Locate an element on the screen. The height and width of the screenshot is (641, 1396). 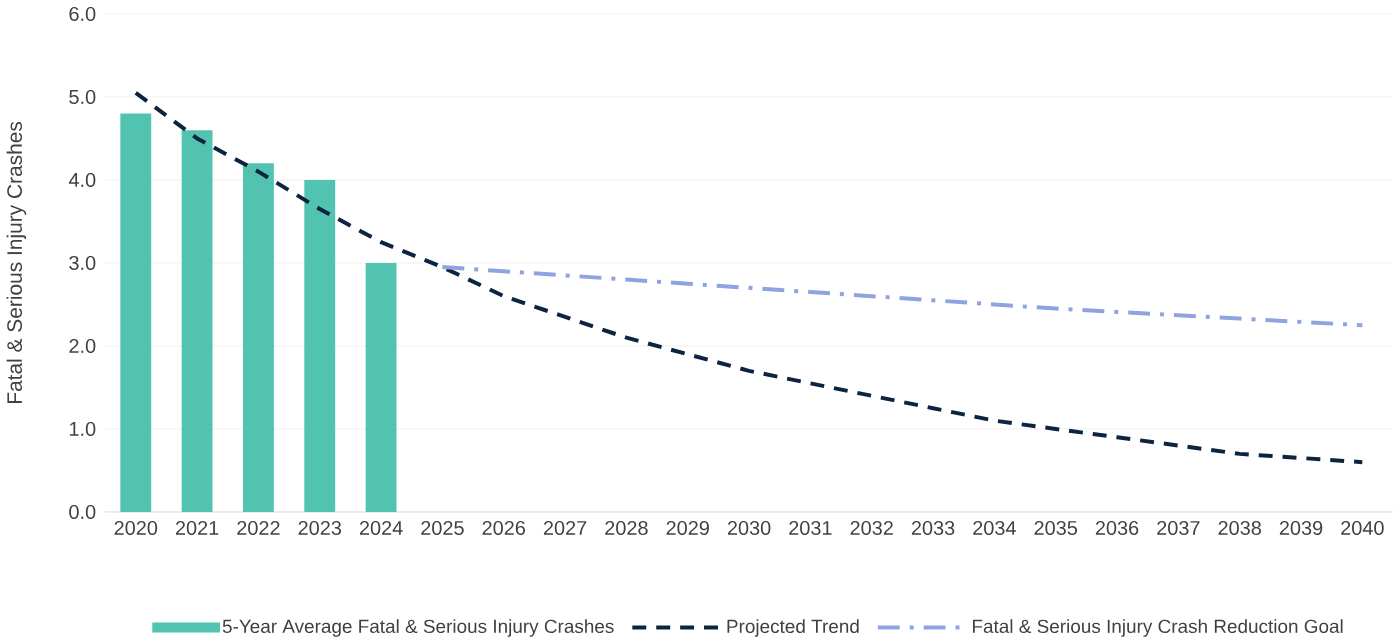
x-tick-label: 2033 is located at coordinates (933, 527).